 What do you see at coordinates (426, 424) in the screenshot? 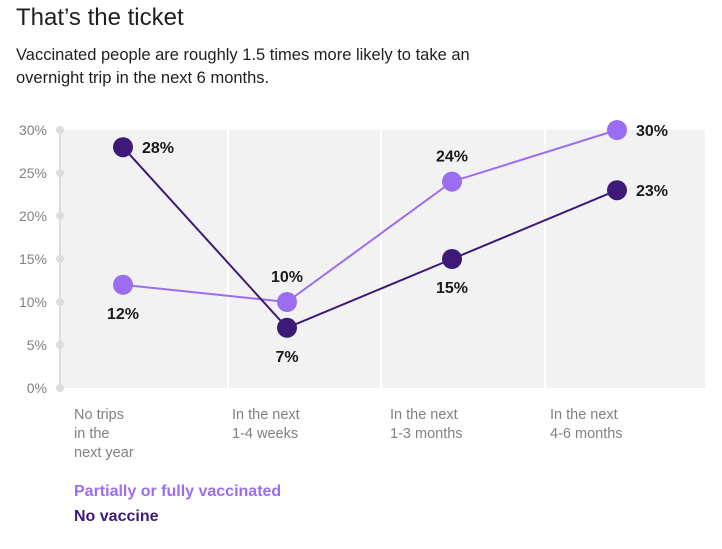
I see `x-tick-label-2: In the next 1-3 months` at bounding box center [426, 424].